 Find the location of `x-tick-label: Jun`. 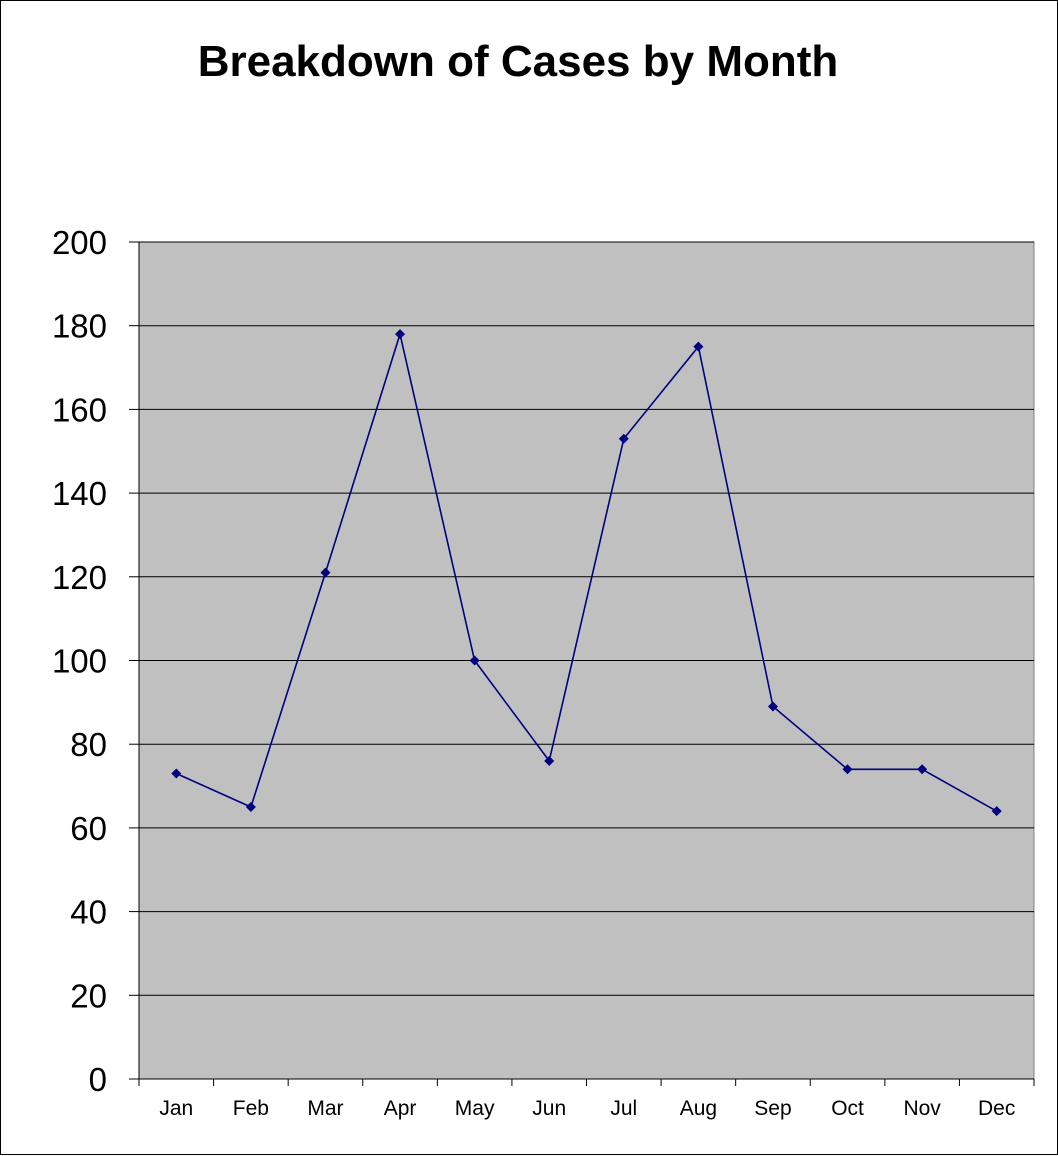

x-tick-label: Jun is located at coordinates (549, 1108).